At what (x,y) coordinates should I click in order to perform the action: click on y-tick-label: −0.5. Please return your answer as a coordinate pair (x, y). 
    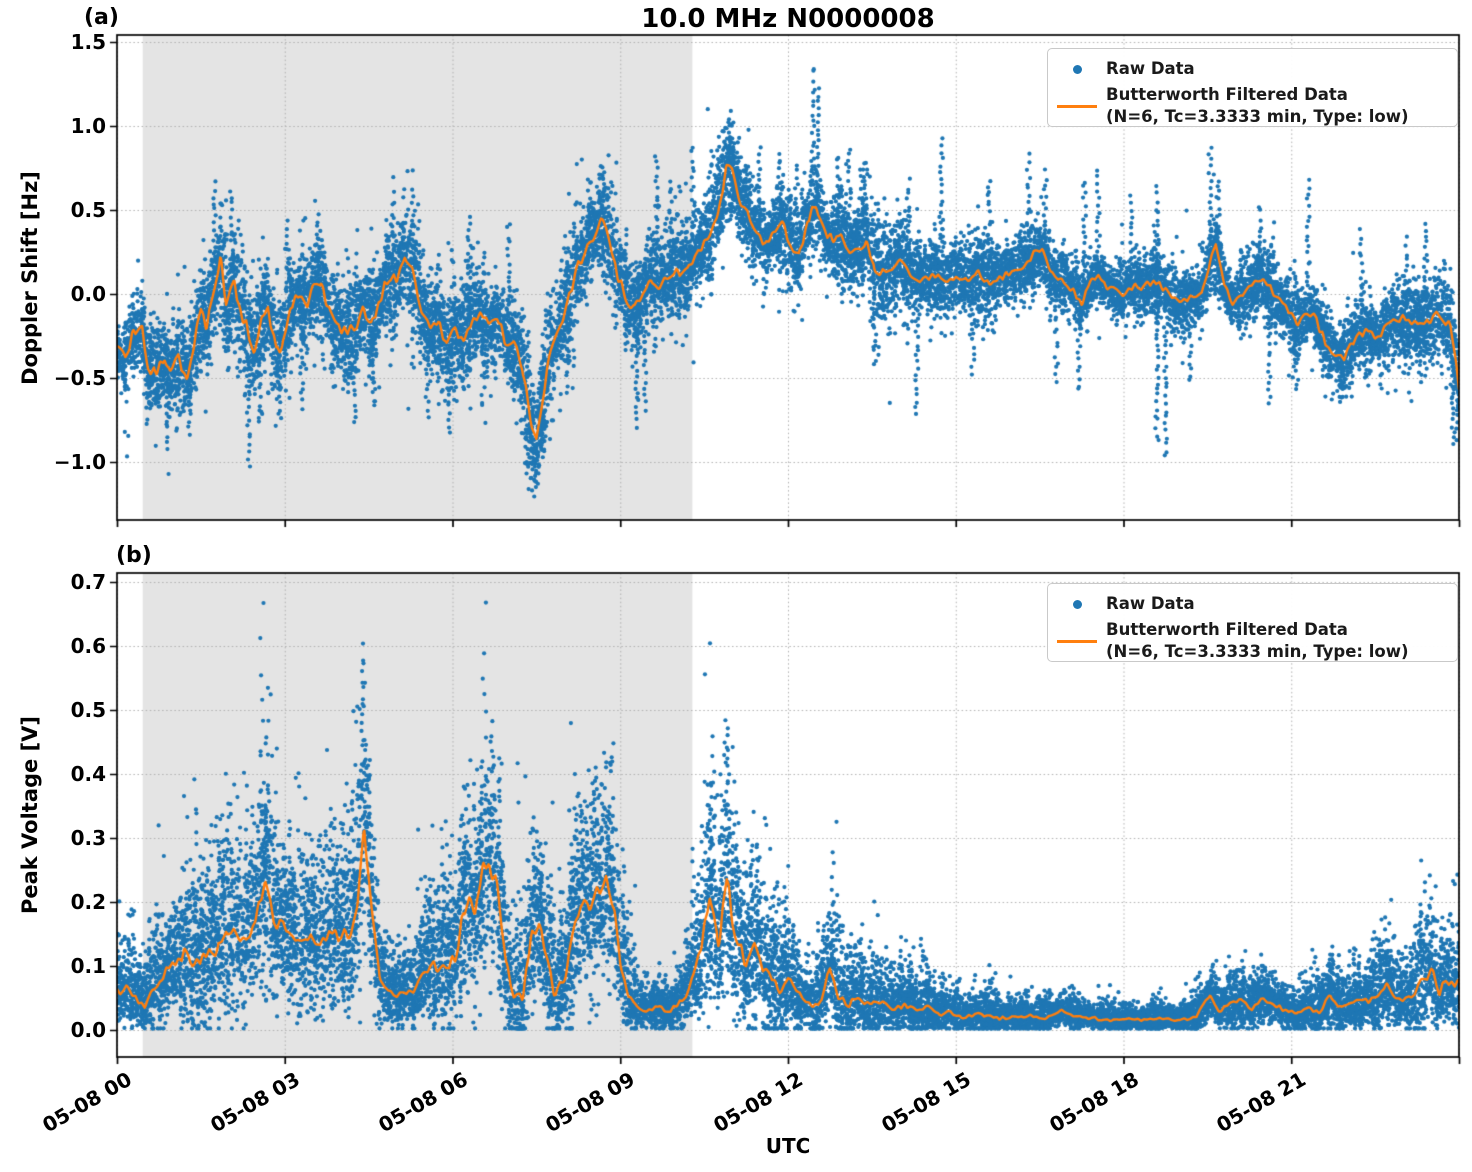
    Looking at the image, I should click on (79, 378).